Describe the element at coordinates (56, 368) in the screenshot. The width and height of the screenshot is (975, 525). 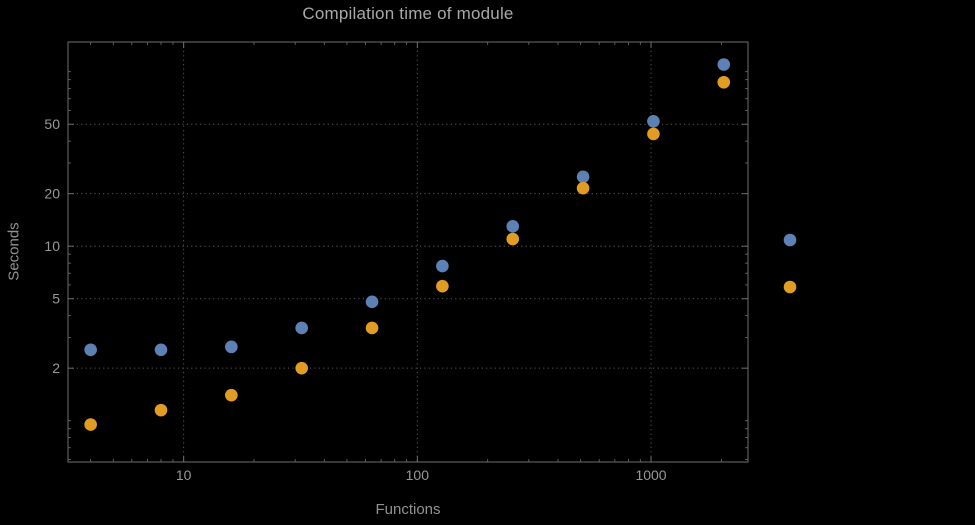
I see `y-tick-label: 2` at that location.